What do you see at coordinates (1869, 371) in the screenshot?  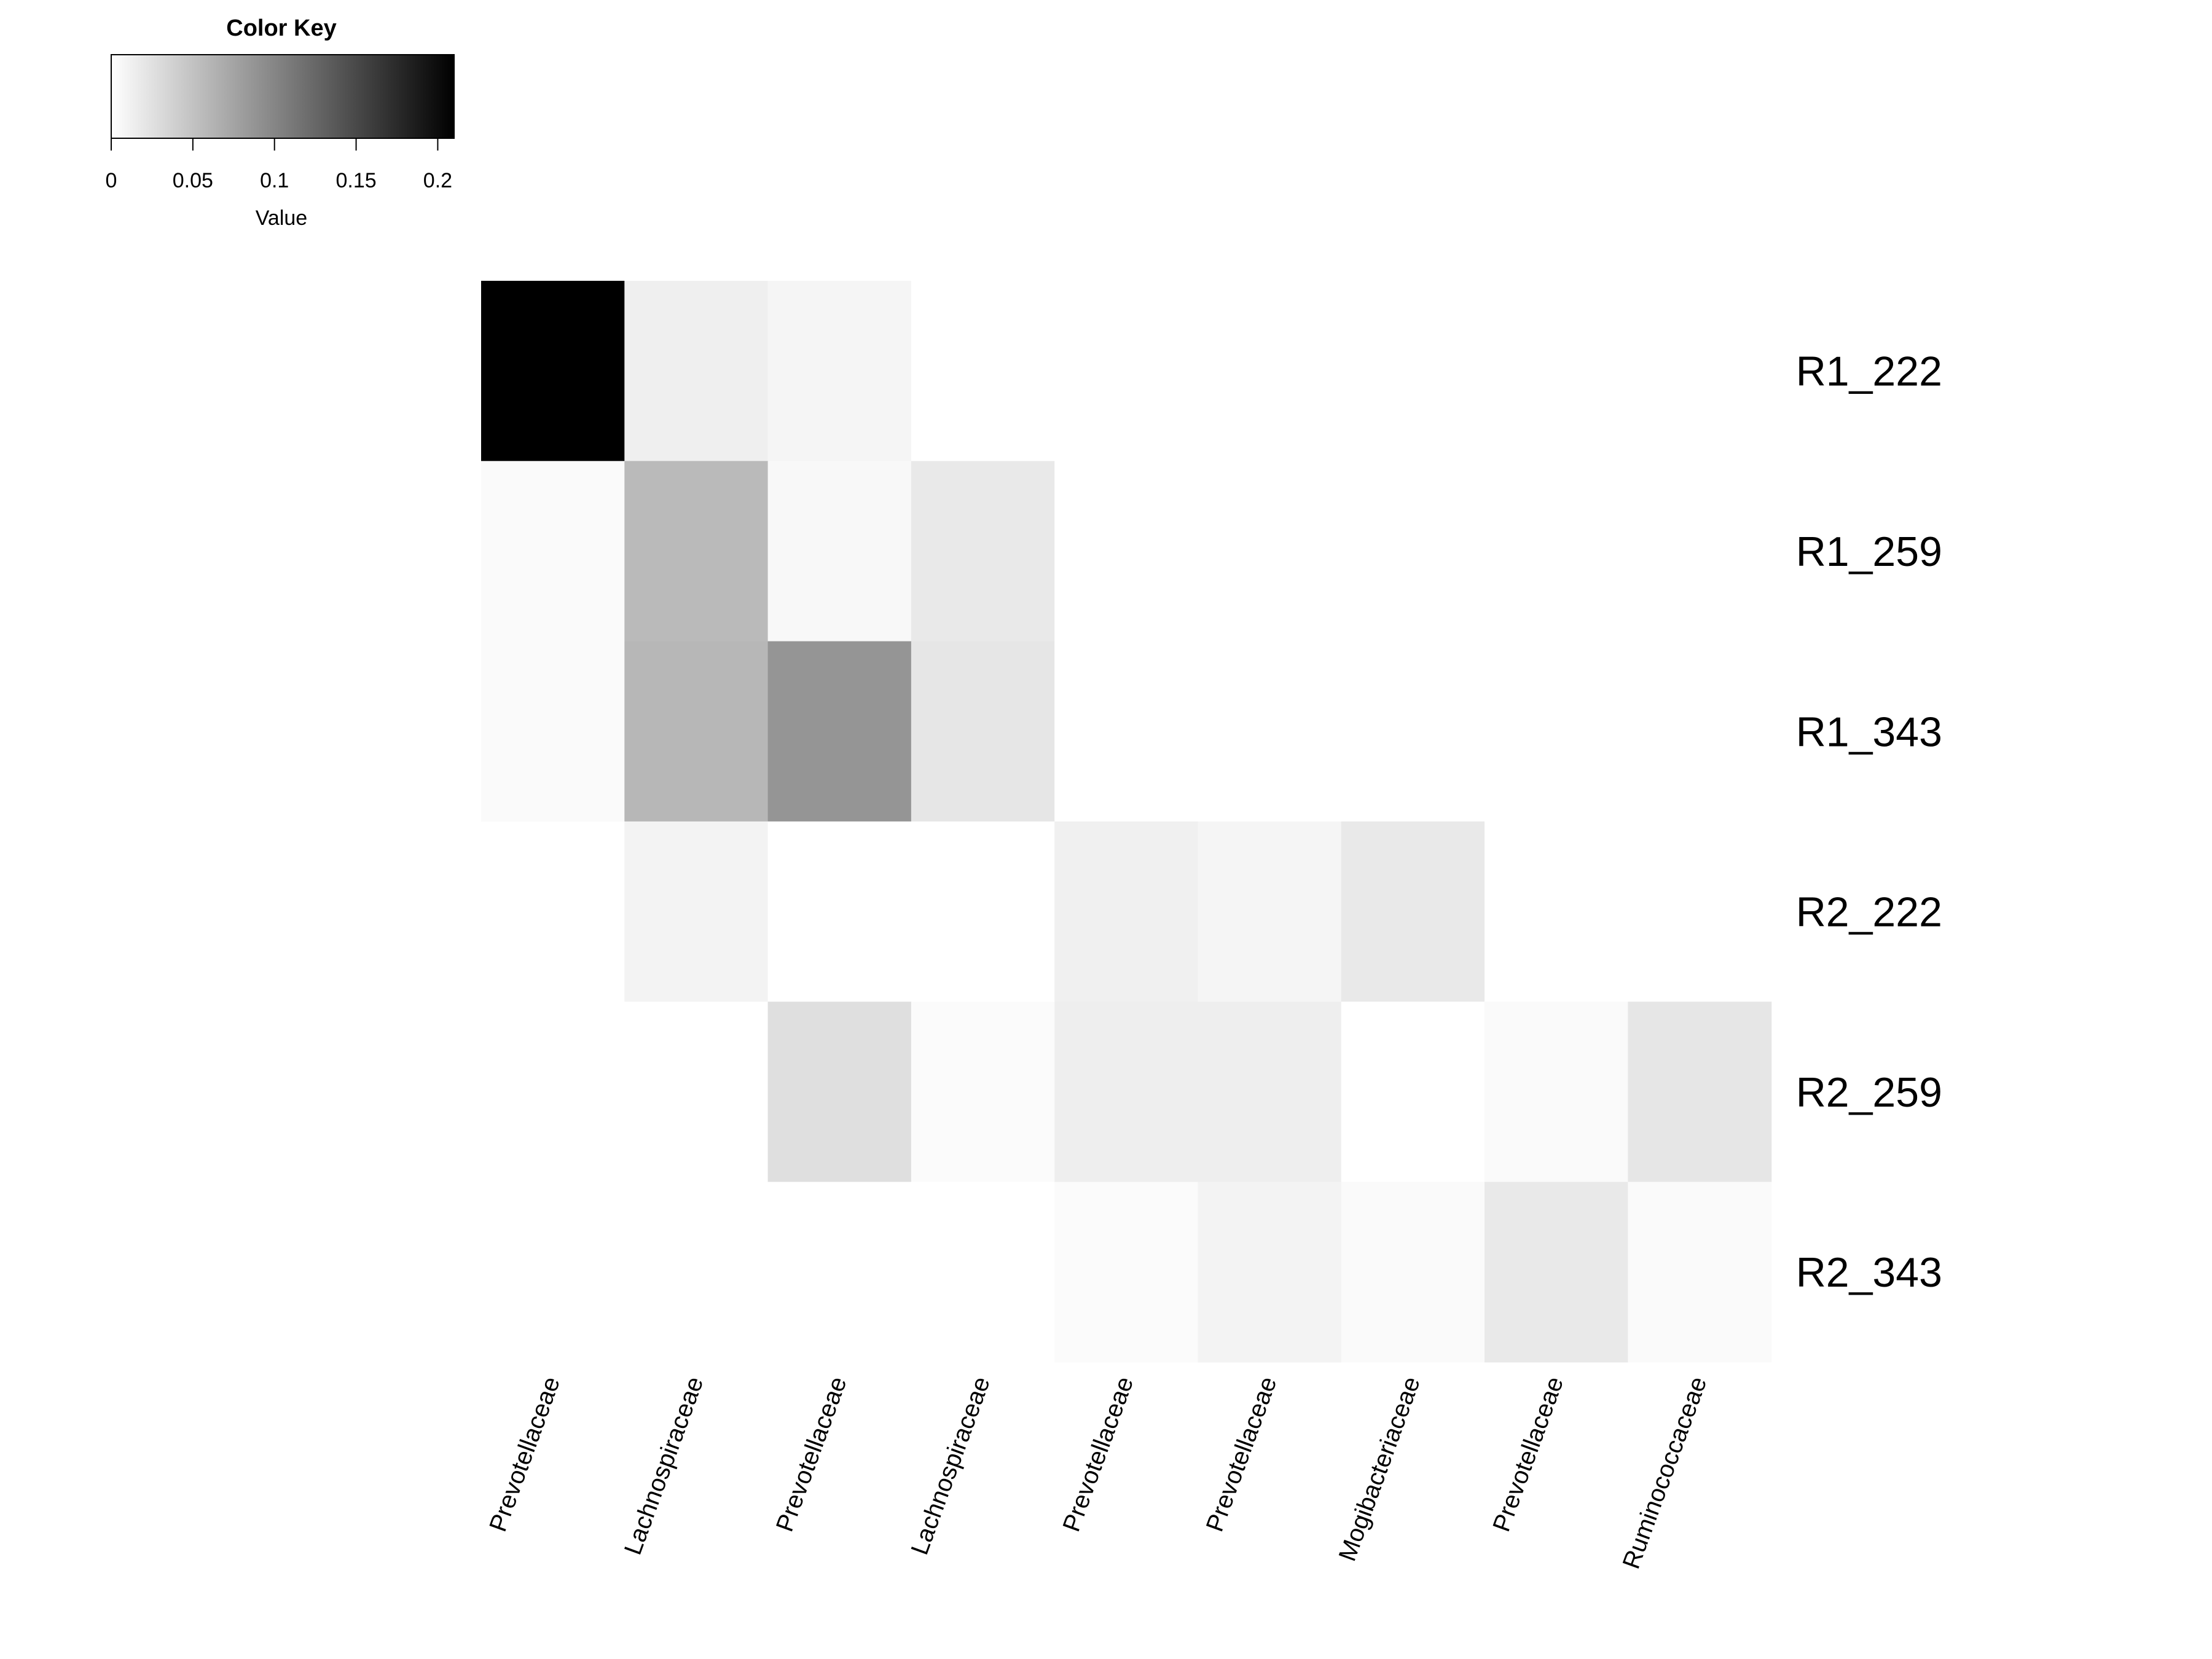 I see `row-label: R1_222` at bounding box center [1869, 371].